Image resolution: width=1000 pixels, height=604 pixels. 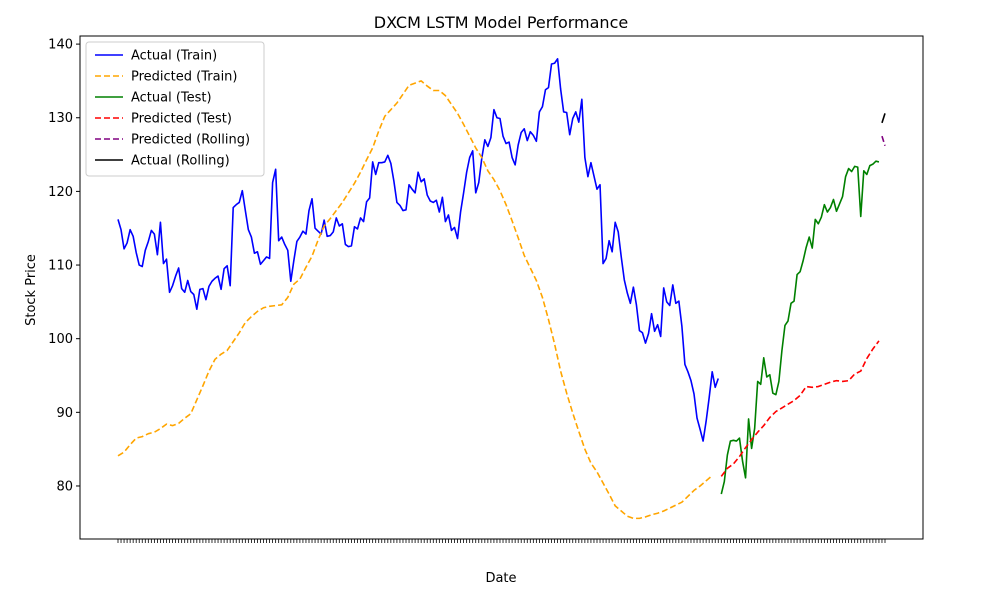 I want to click on y-axis: 80 90 100 110 120 130 140, so click(x=64, y=266).